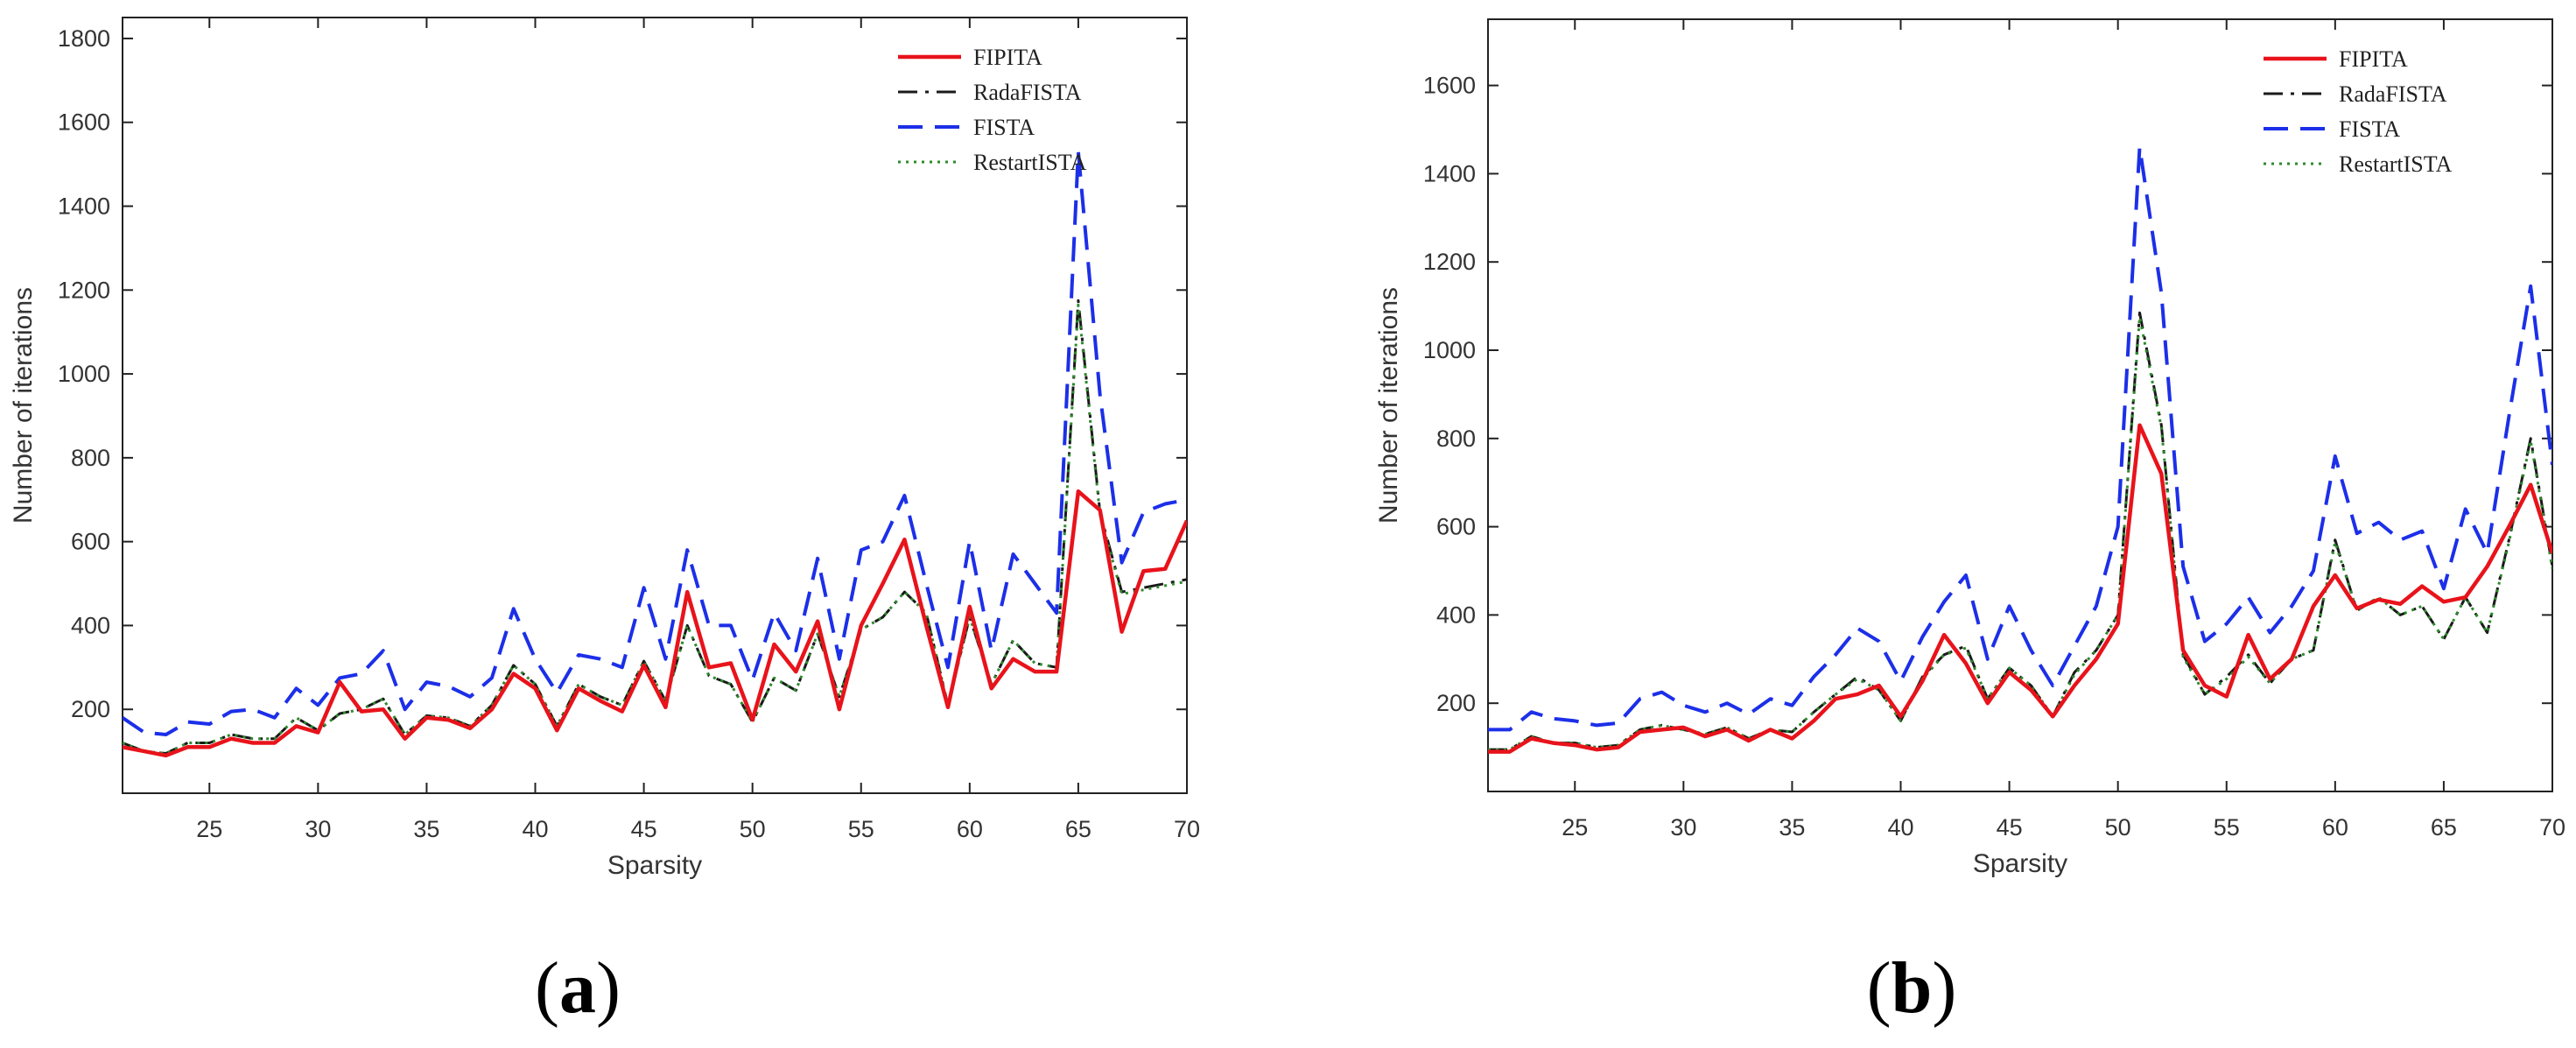  I want to click on y-tick-label-a: 1000, so click(84, 374).